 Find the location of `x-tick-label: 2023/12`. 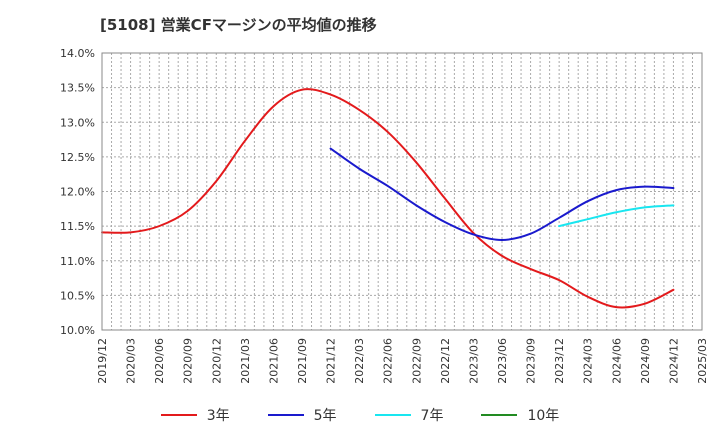

x-tick-label: 2023/12 is located at coordinates (559, 361).